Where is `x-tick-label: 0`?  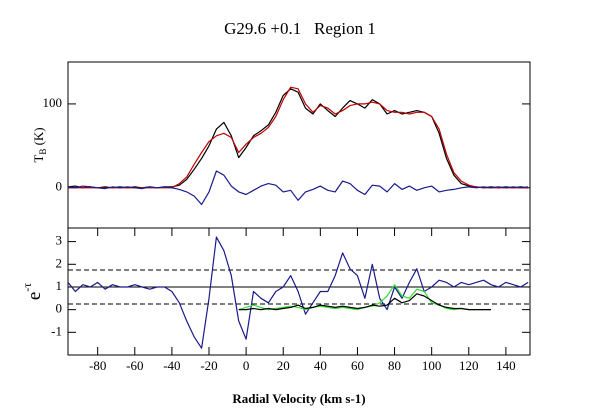
x-tick-label: 0 is located at coordinates (246, 365).